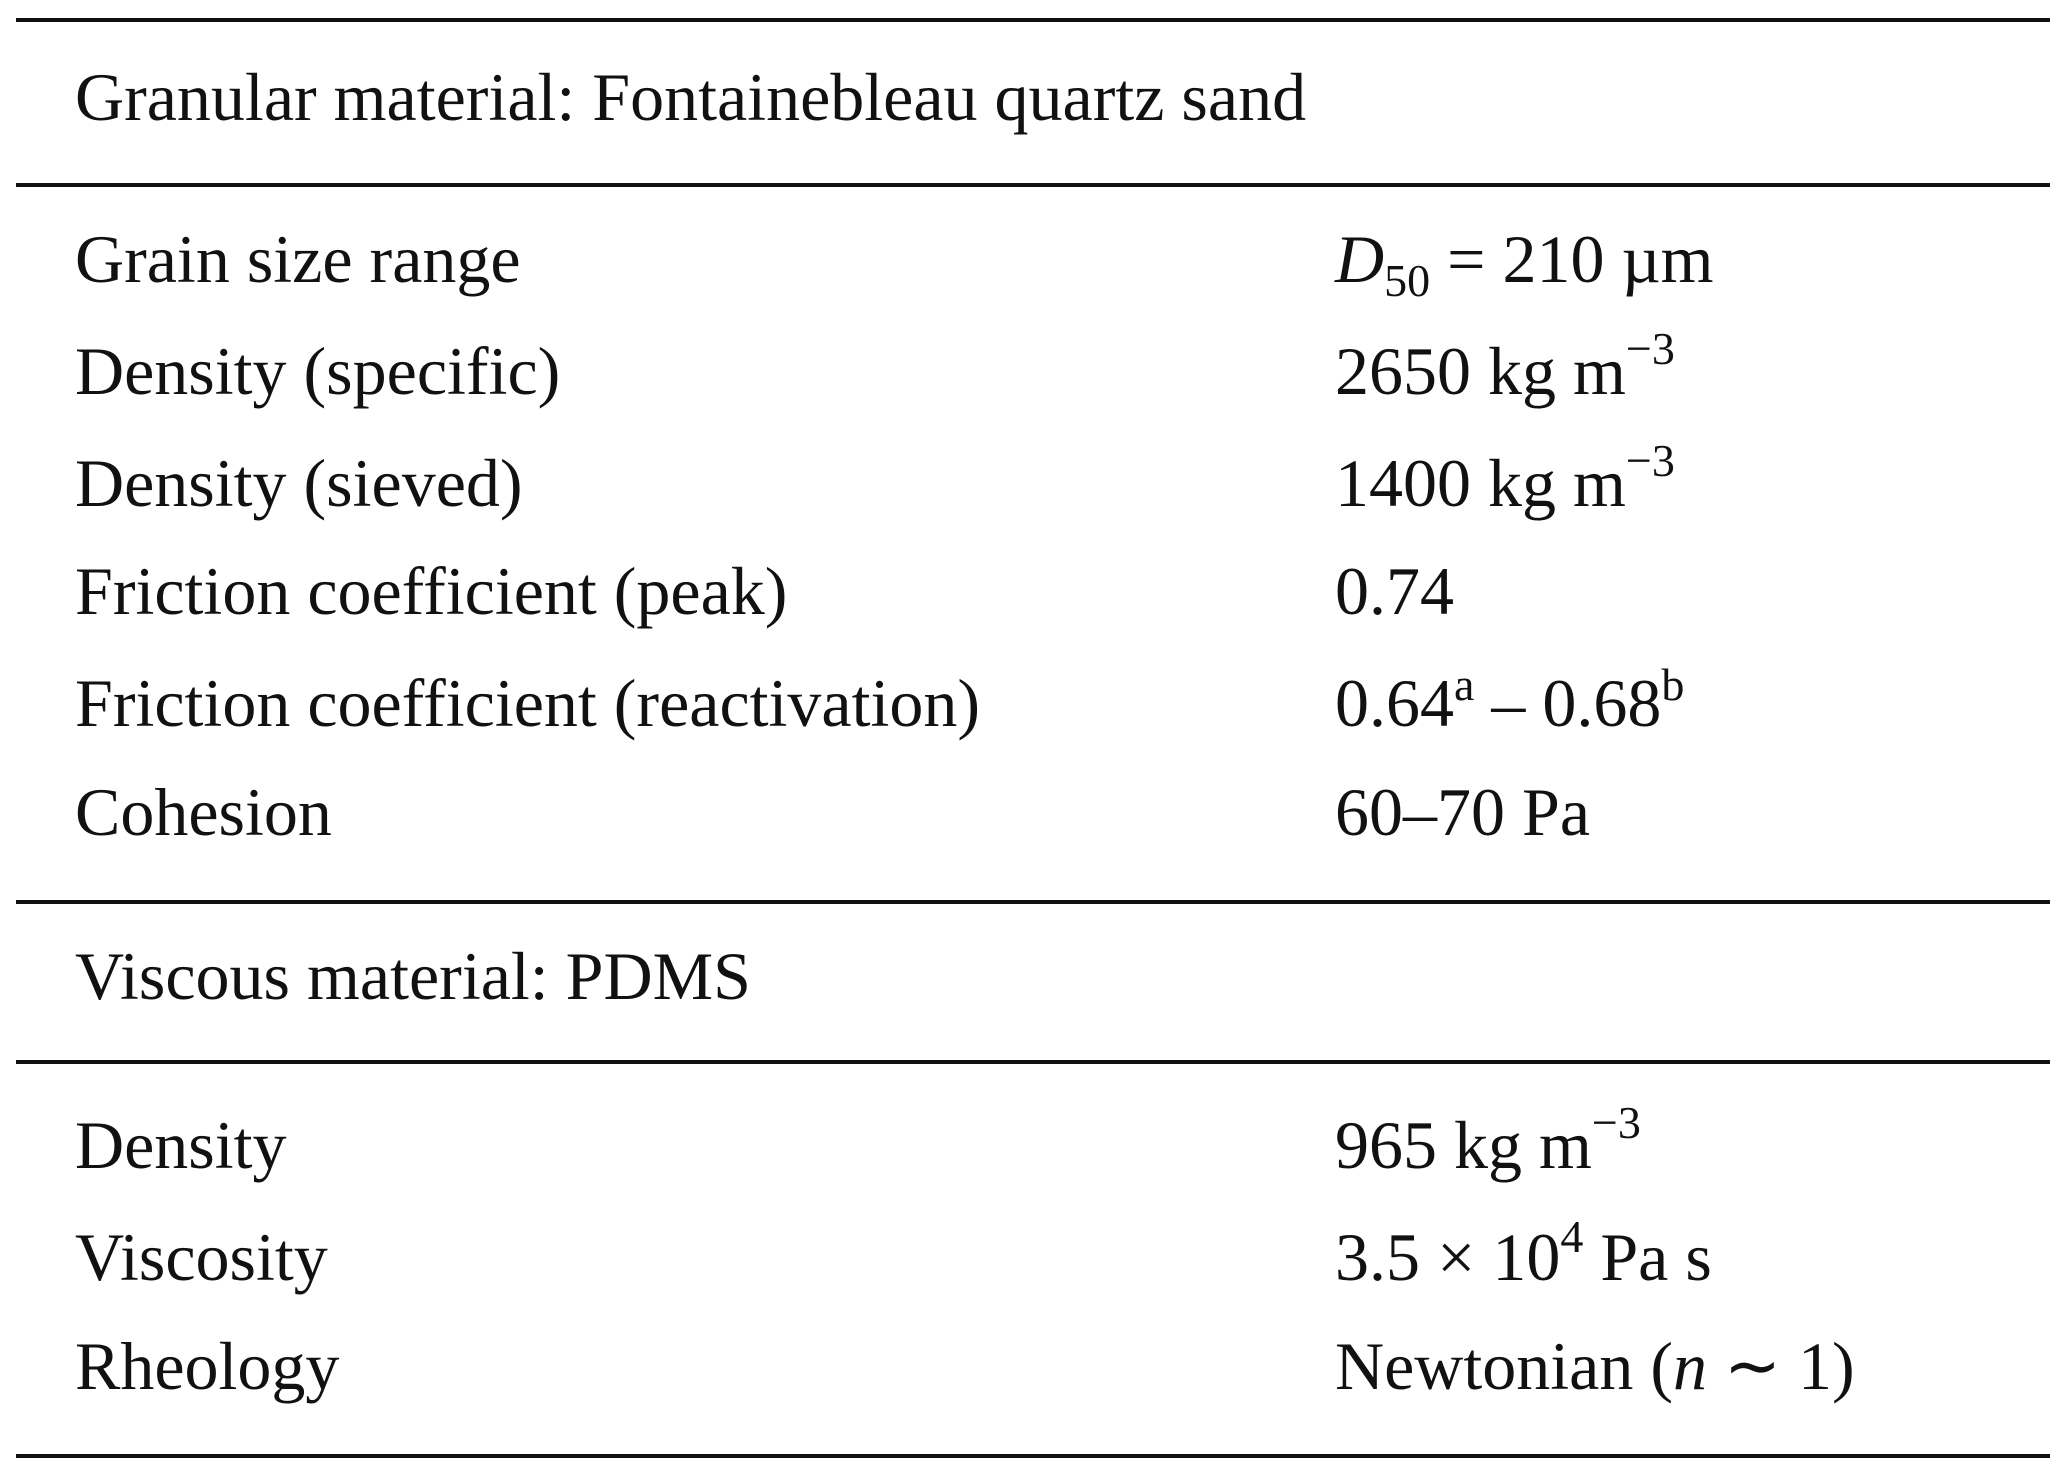 The image size is (2067, 1476). What do you see at coordinates (298, 259) in the screenshot?
I see `row-label: Grain size range` at bounding box center [298, 259].